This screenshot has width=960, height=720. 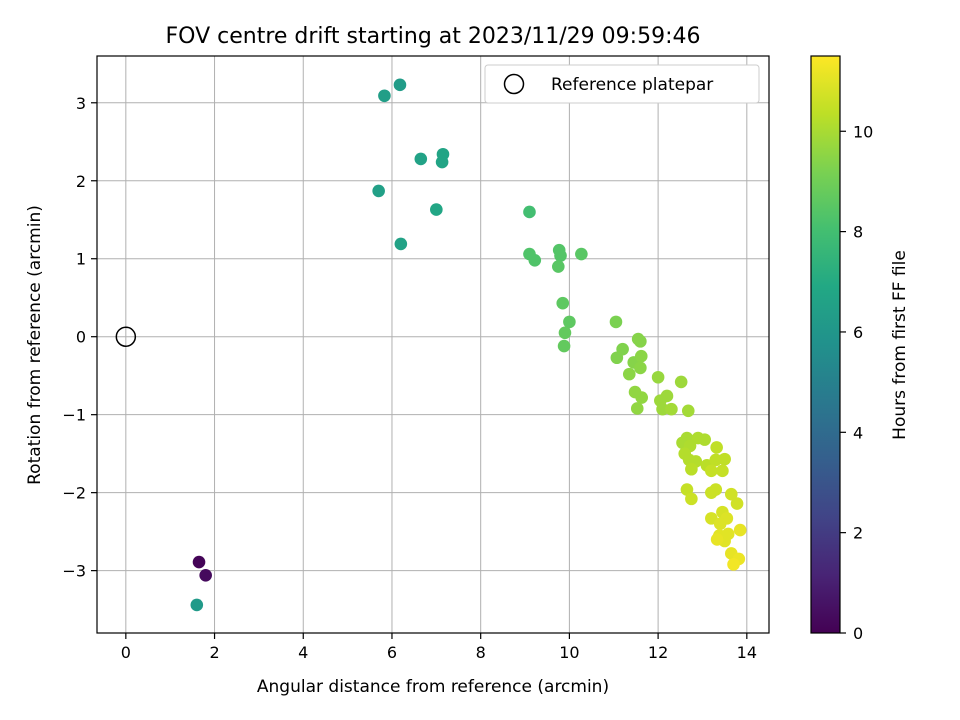 What do you see at coordinates (35, 345) in the screenshot?
I see `y-axis-label: Rotation from reference (arcmin)` at bounding box center [35, 345].